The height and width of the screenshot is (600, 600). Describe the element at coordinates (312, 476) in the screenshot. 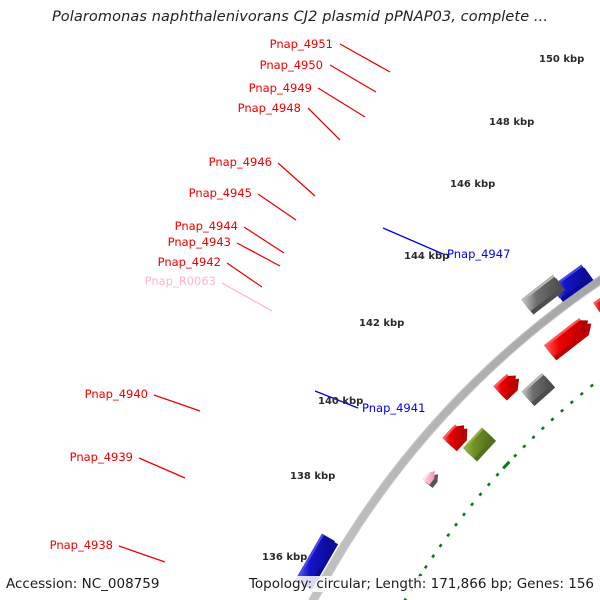

I see `ruler-tick-label: 138 kbp` at that location.